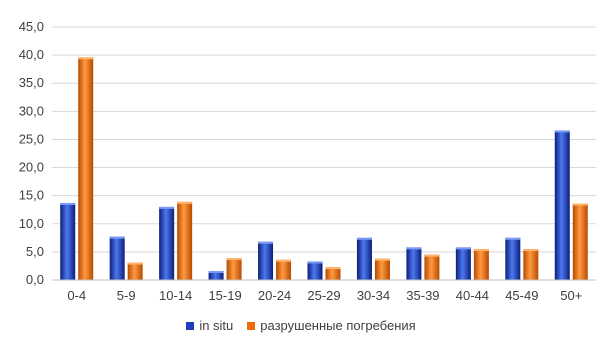 The width and height of the screenshot is (602, 352). Describe the element at coordinates (76, 295) in the screenshot. I see `x-tick-label: 0-4` at that location.